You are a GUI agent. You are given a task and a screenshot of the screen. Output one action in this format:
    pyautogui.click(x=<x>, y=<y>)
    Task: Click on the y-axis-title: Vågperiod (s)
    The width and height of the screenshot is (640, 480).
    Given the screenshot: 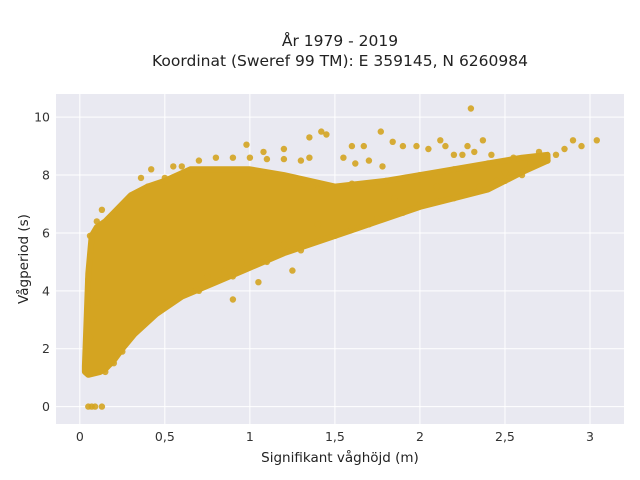 What is the action you would take?
    pyautogui.click(x=23, y=259)
    